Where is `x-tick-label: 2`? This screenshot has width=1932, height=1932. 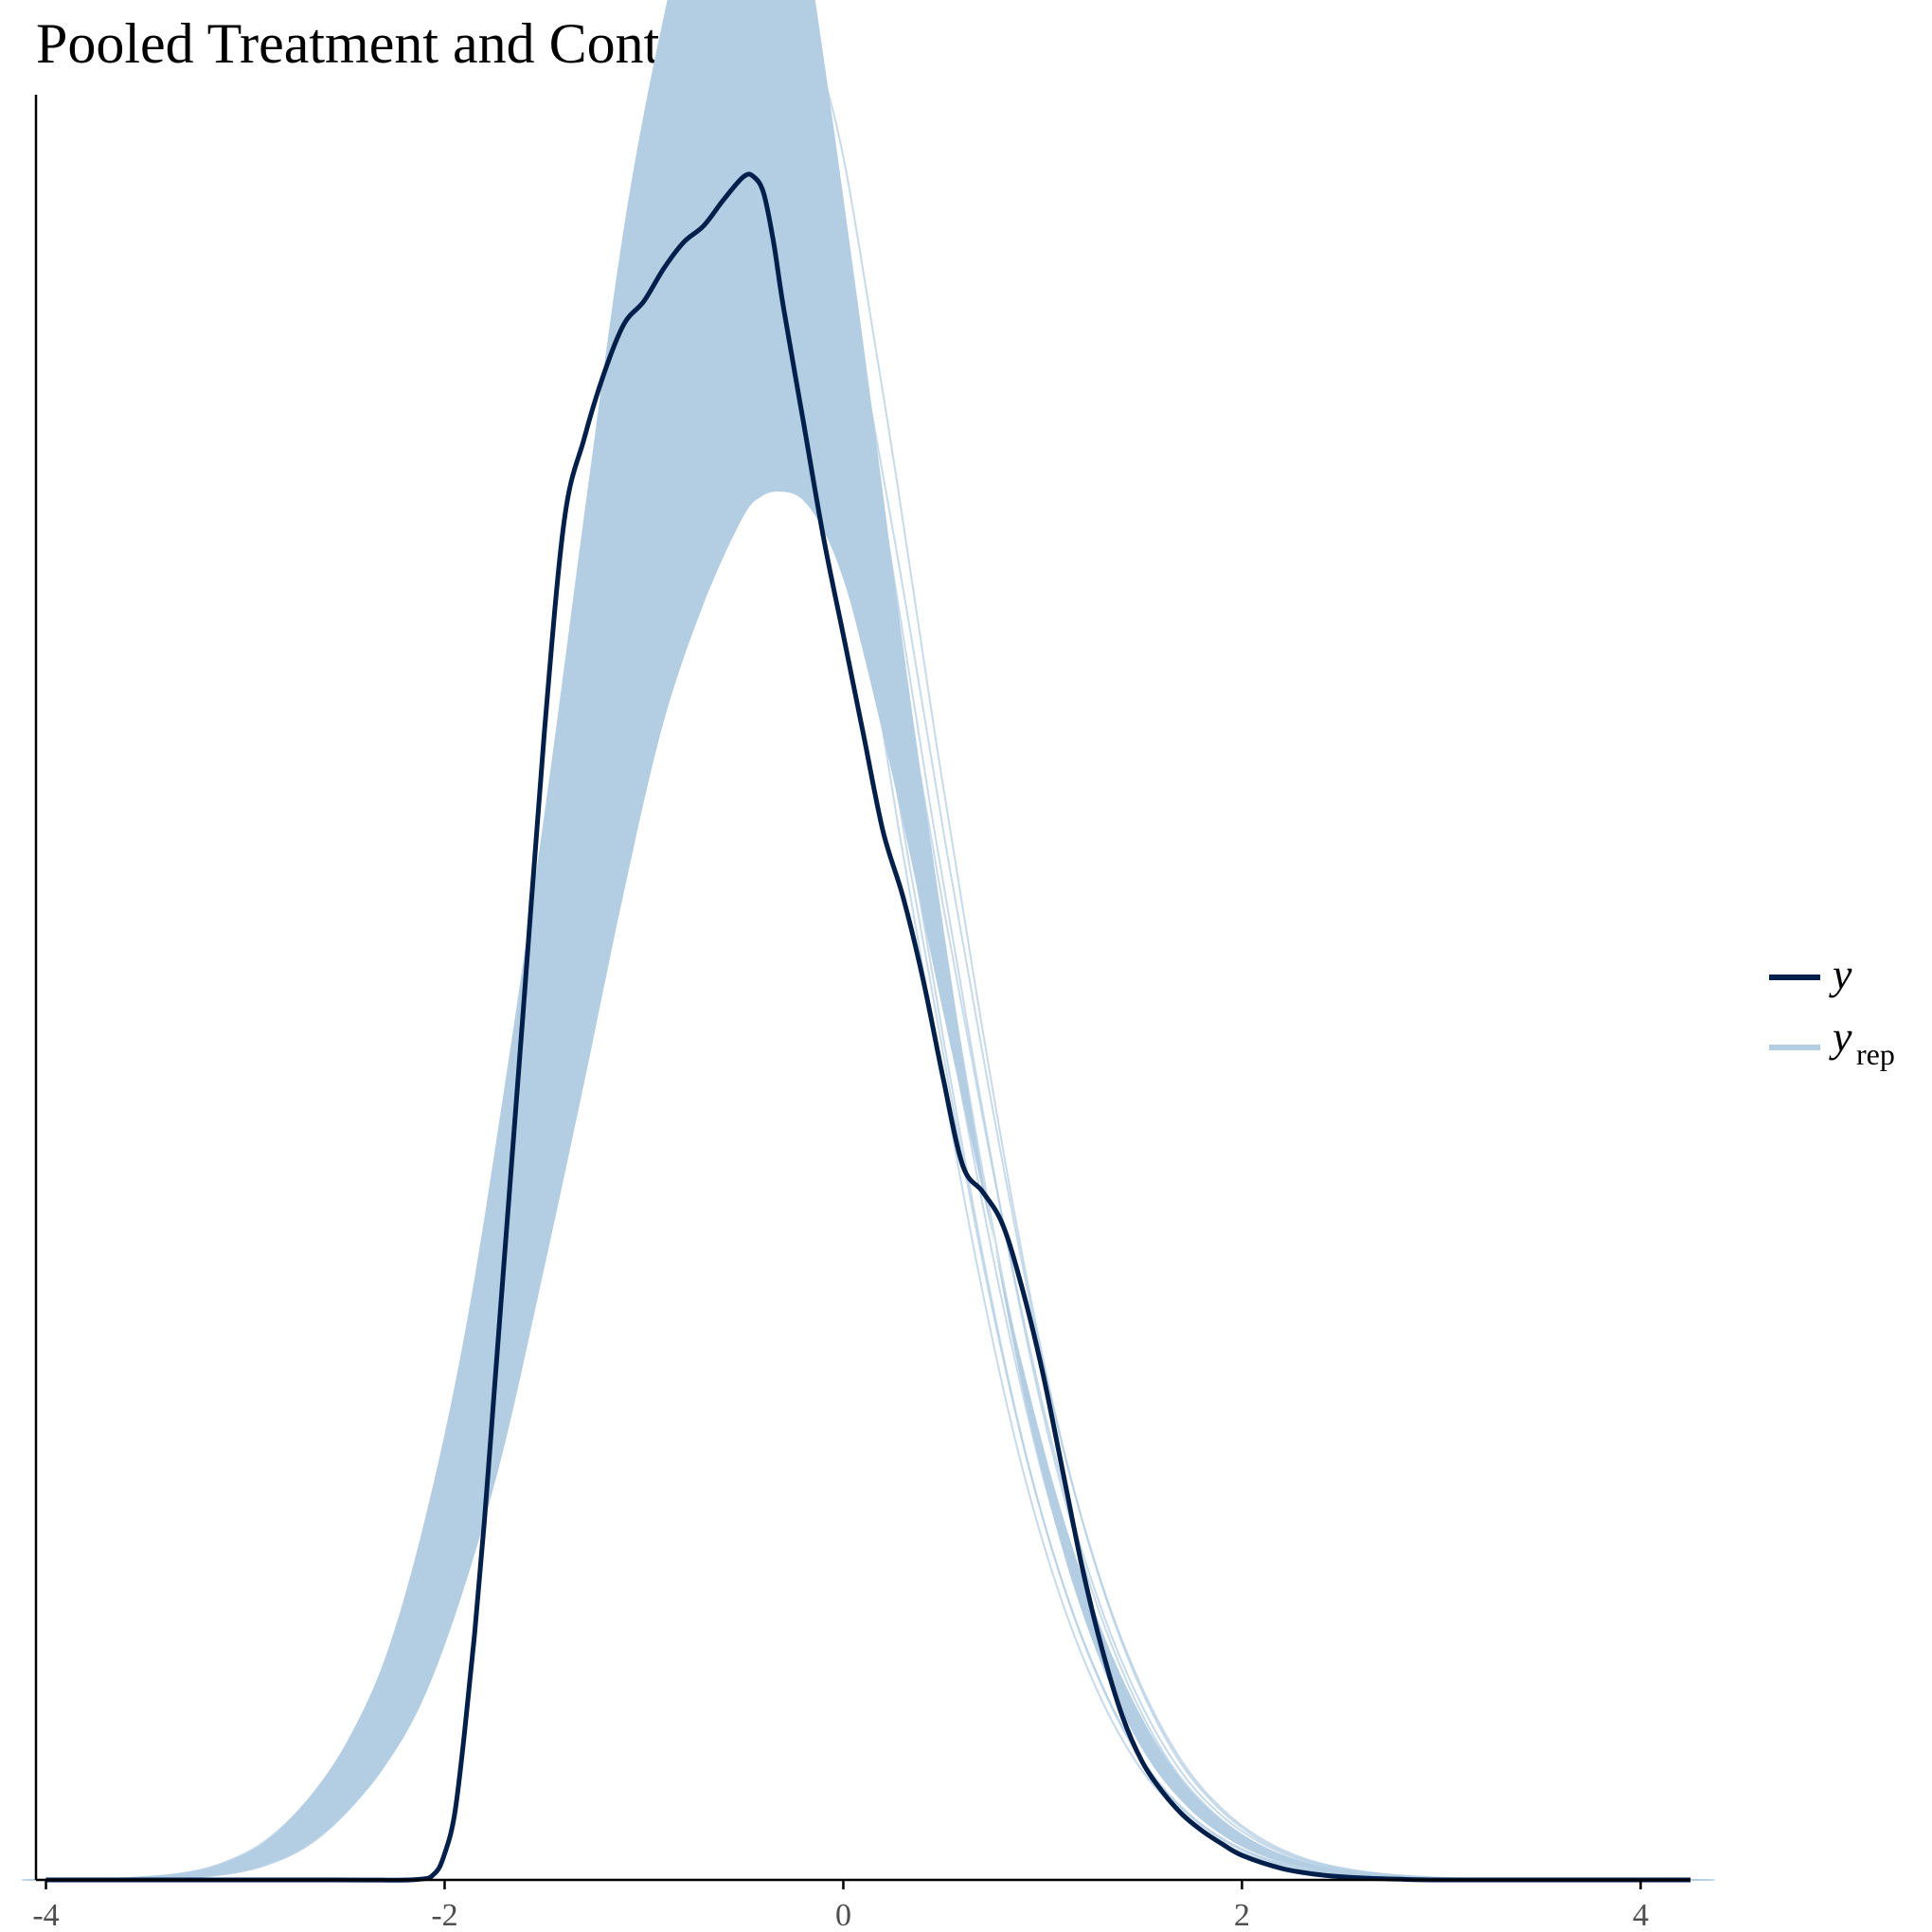 x-tick-label: 2 is located at coordinates (1242, 1915).